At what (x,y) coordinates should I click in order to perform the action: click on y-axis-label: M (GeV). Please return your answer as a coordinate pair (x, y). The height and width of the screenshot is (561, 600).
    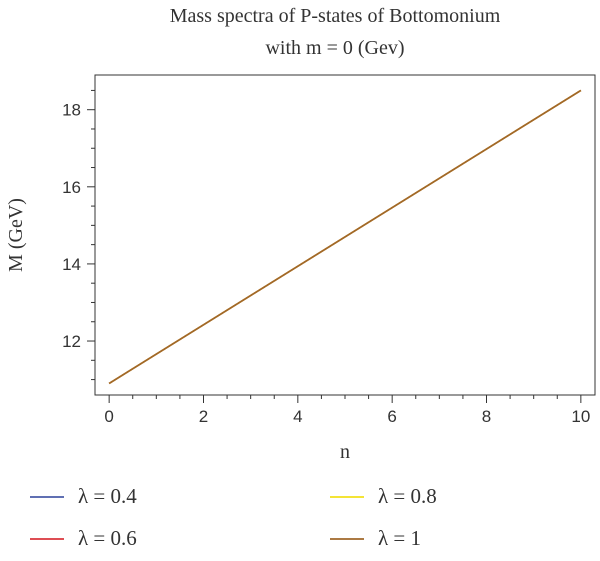
    Looking at the image, I should click on (16, 235).